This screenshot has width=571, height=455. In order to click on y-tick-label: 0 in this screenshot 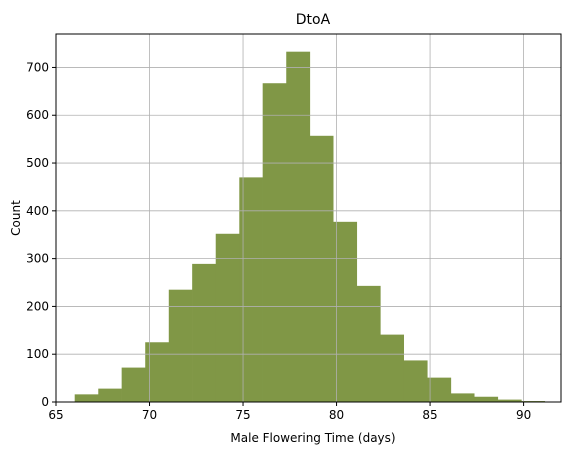, I will do `click(45, 402)`.